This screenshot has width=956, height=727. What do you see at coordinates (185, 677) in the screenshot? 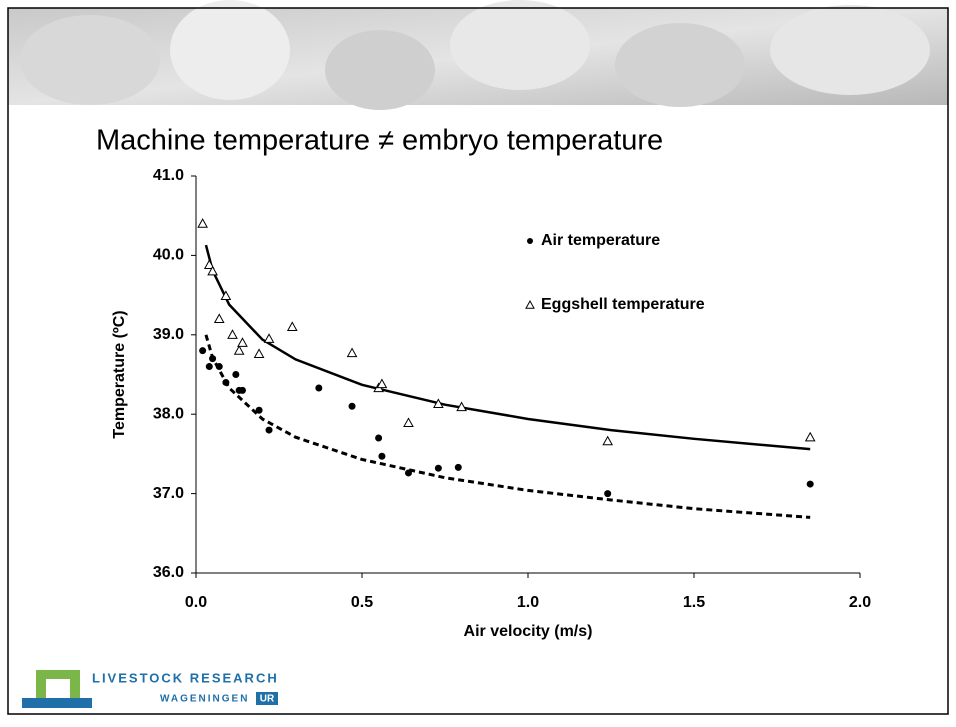
I see `logo-text: LIVESTOCK RESEARCH` at bounding box center [185, 677].